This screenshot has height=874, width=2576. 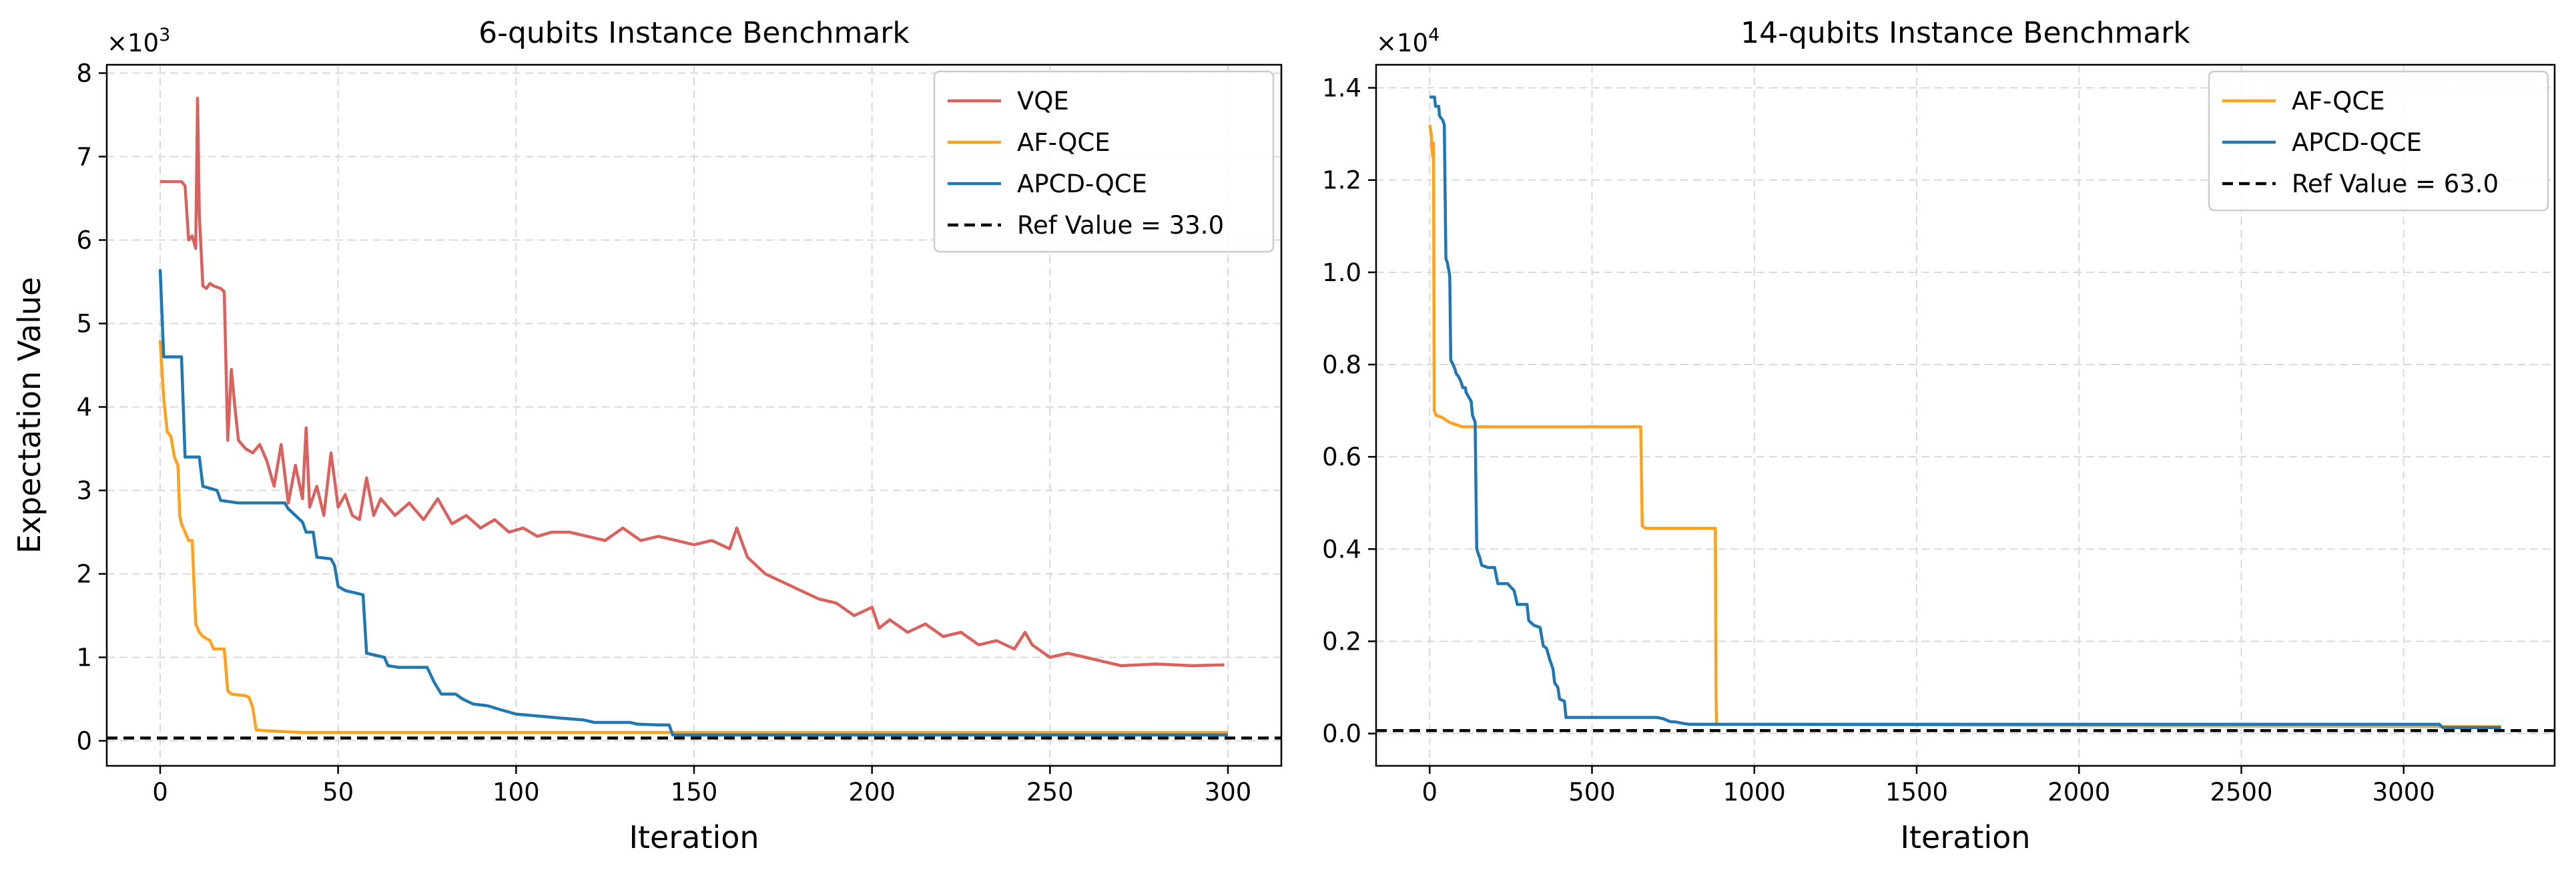 I want to click on x-tick-label: 1500, so click(x=1916, y=792).